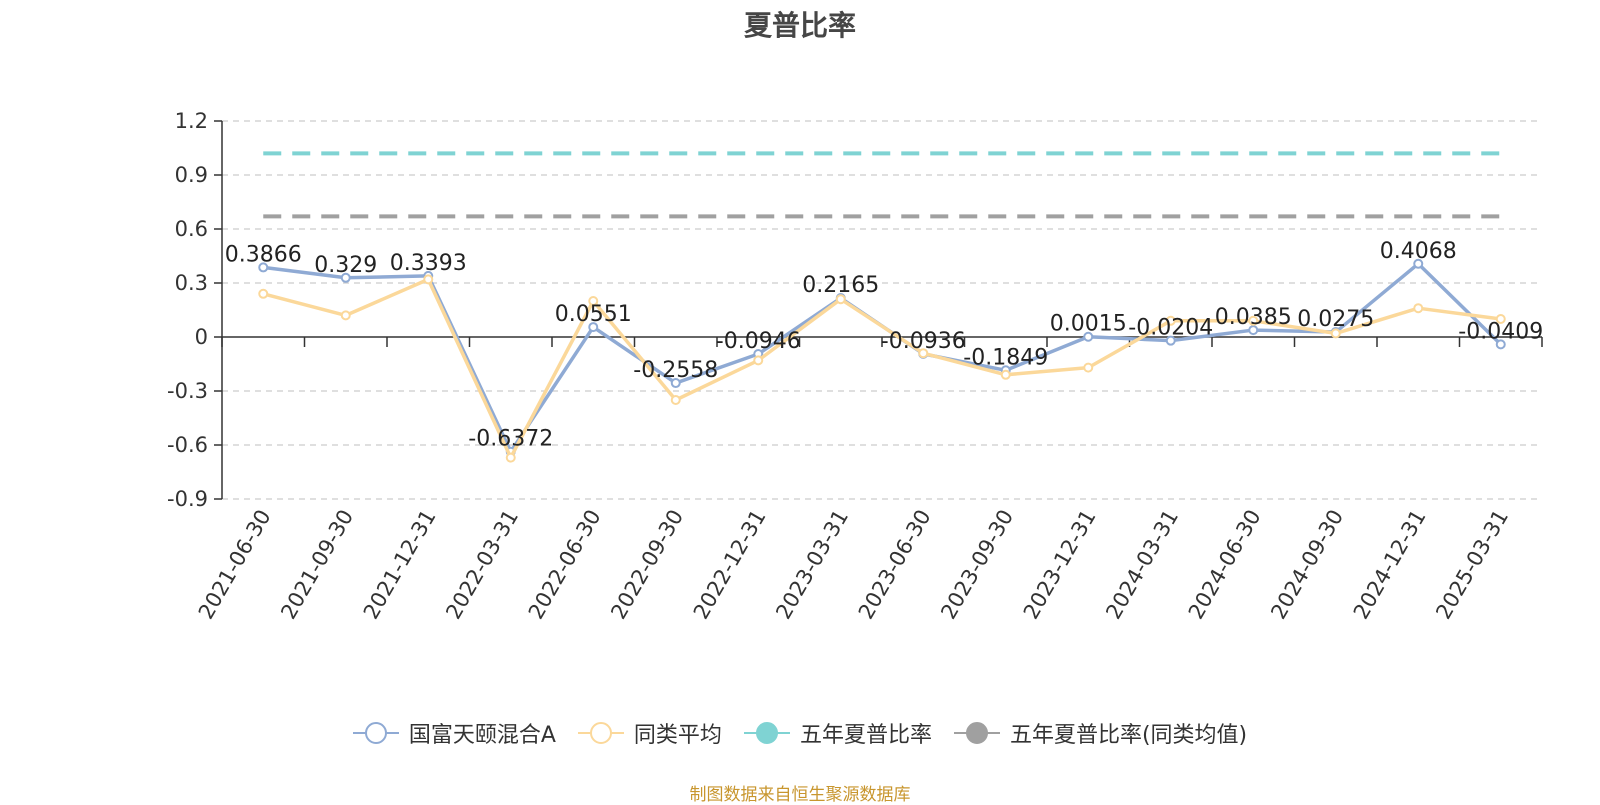  What do you see at coordinates (482, 735) in the screenshot?
I see `legend-label: 国富天颐混合A` at bounding box center [482, 735].